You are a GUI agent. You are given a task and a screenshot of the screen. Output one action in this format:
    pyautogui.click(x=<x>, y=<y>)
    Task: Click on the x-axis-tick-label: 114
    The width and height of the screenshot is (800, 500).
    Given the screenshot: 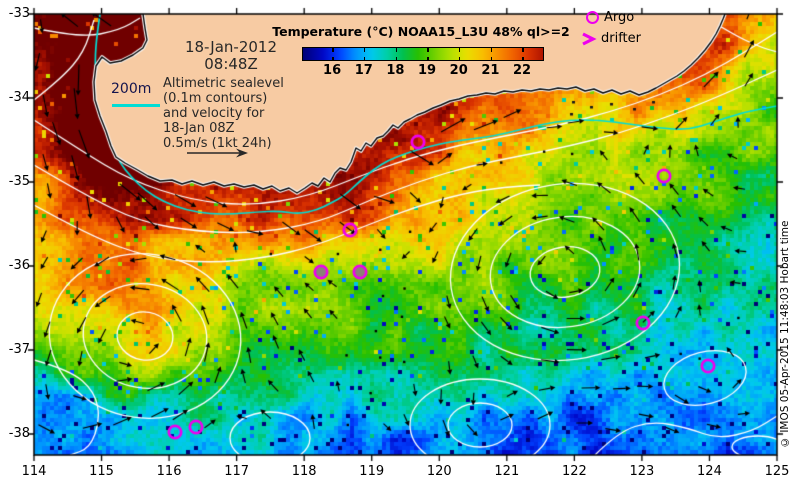 What is the action you would take?
    pyautogui.click(x=34, y=471)
    